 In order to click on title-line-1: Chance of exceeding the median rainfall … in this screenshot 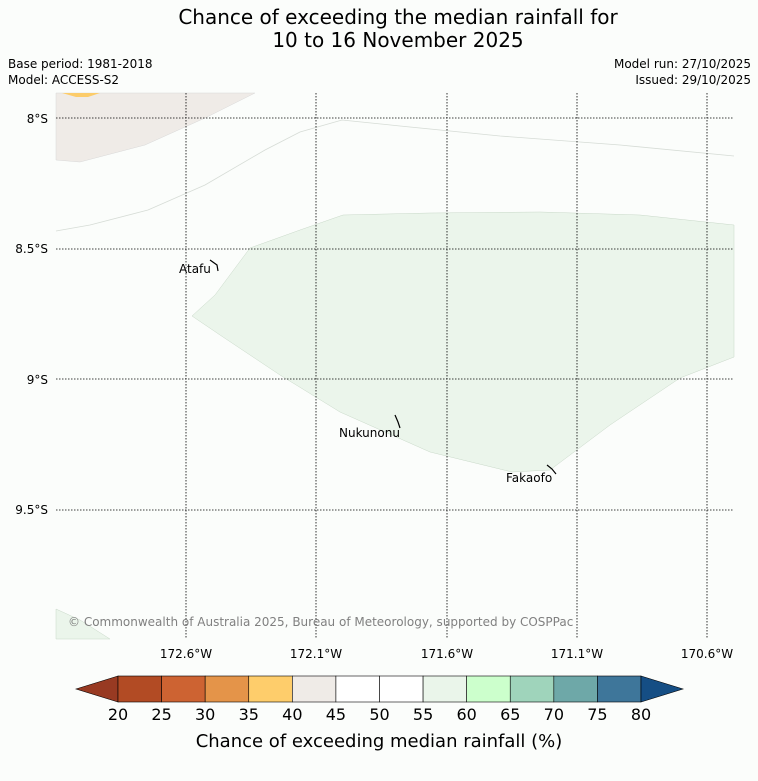, I will do `click(398, 17)`.